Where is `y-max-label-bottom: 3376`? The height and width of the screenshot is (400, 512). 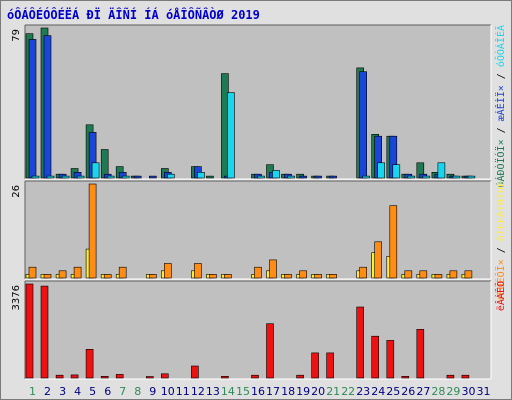 y-max-label-bottom: 3376 is located at coordinates (16, 297).